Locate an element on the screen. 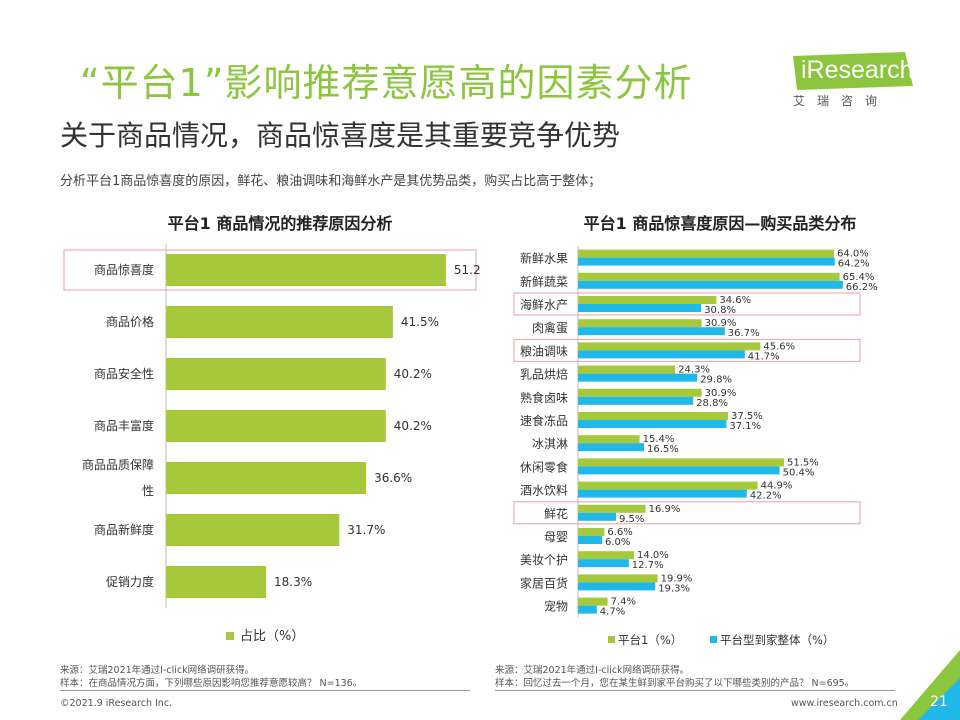 The image size is (960, 720). left-legend-label: 占比（%） is located at coordinates (272, 636).